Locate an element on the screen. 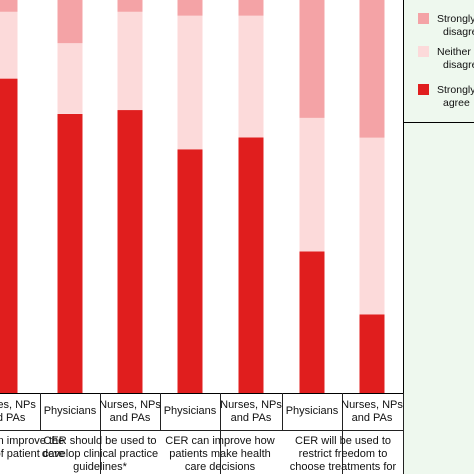  legend-label-1: Neitherdisagree is located at coordinates (455, 58).